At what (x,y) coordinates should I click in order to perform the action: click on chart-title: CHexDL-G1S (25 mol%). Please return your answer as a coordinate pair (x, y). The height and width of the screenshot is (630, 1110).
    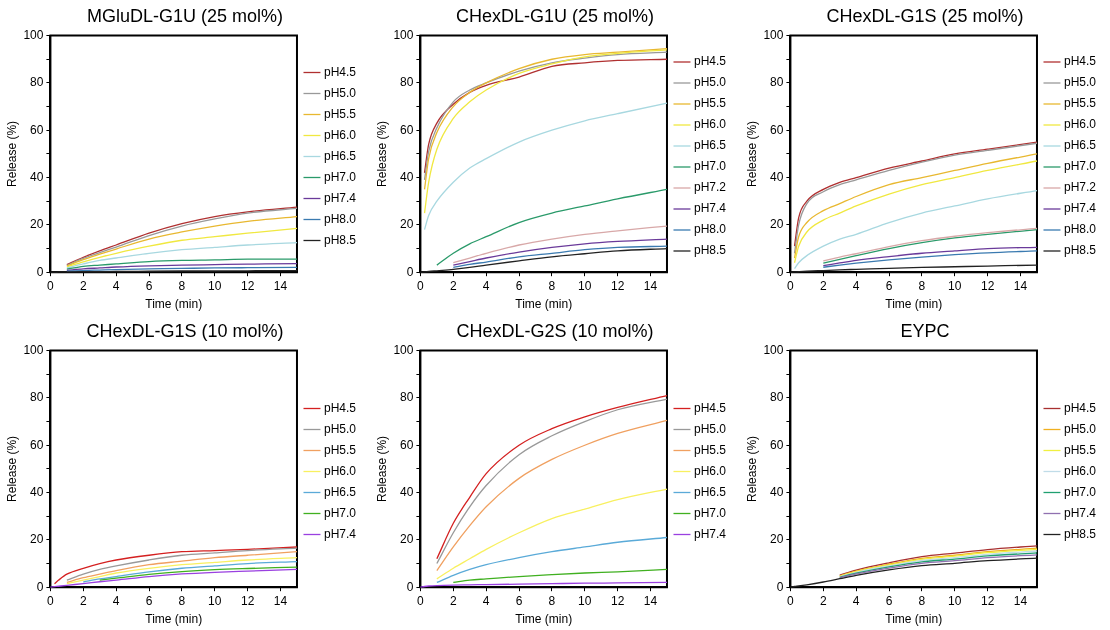
    Looking at the image, I should click on (925, 15).